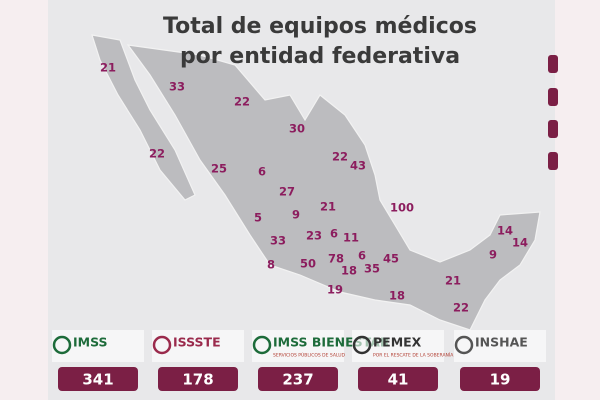  Describe the element at coordinates (143, 117) in the screenshot. I see `baja-peninsula` at that location.